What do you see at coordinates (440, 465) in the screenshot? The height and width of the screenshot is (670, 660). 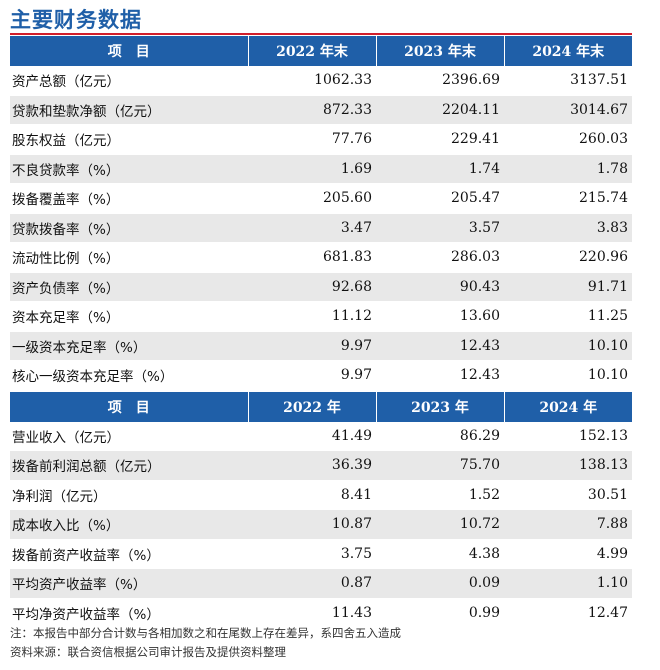 I see `cell-value: 75.70` at bounding box center [440, 465].